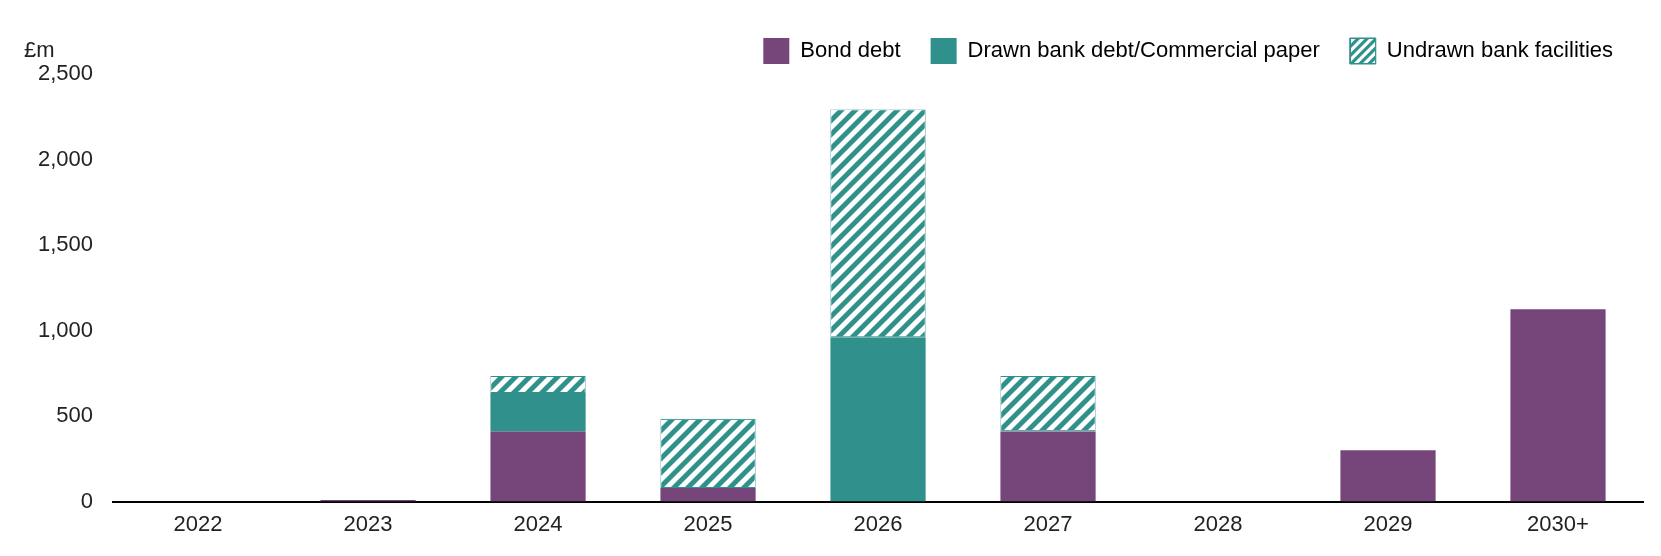 This screenshot has width=1661, height=556. I want to click on x-tick-label: 2022, so click(198, 523).